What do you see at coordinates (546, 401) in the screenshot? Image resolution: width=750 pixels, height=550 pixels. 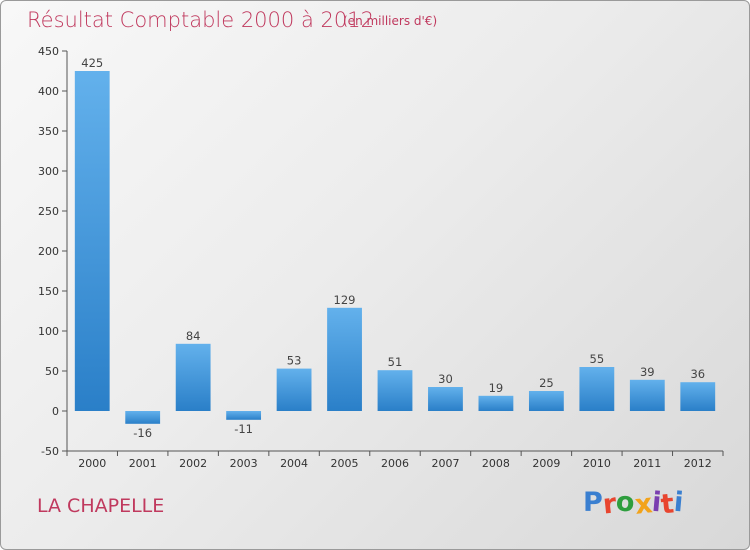 I see `bar-2009` at bounding box center [546, 401].